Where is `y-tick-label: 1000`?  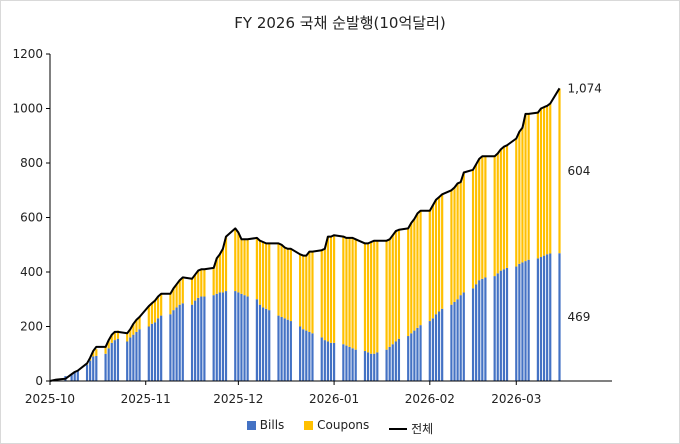 y-tick-label: 1000 is located at coordinates (27, 109).